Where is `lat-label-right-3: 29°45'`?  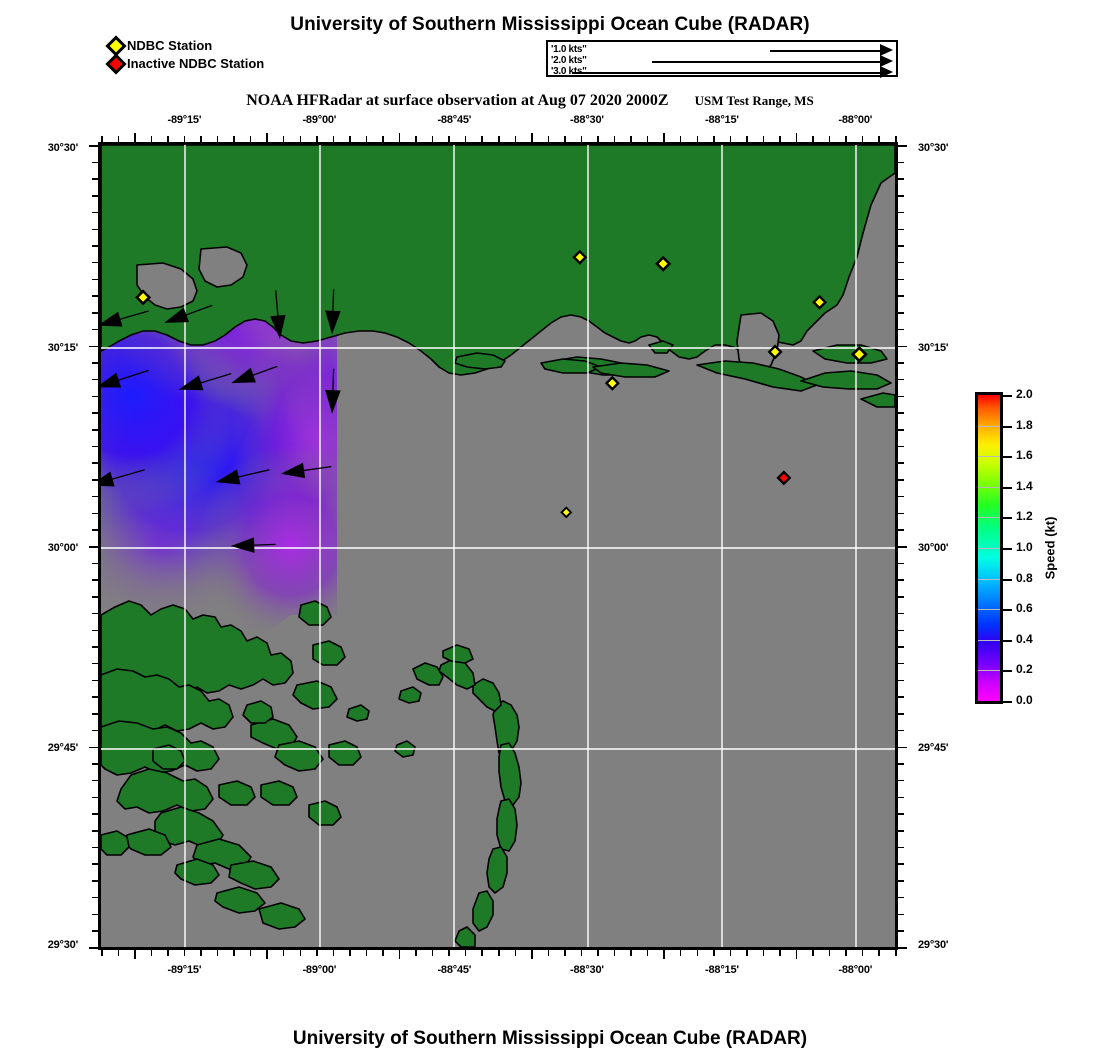
lat-label-right-3: 29°45' is located at coordinates (933, 748).